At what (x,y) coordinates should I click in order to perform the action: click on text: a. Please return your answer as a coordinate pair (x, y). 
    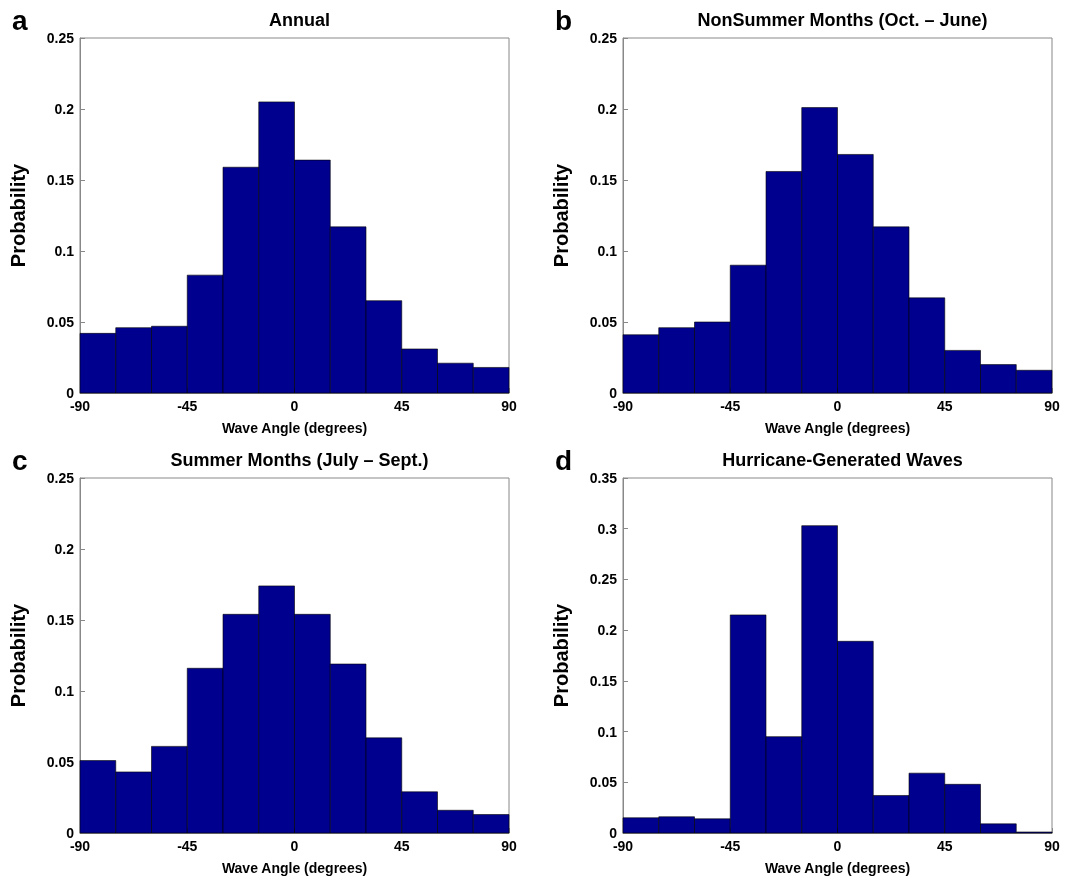
    Looking at the image, I should click on (20, 20).